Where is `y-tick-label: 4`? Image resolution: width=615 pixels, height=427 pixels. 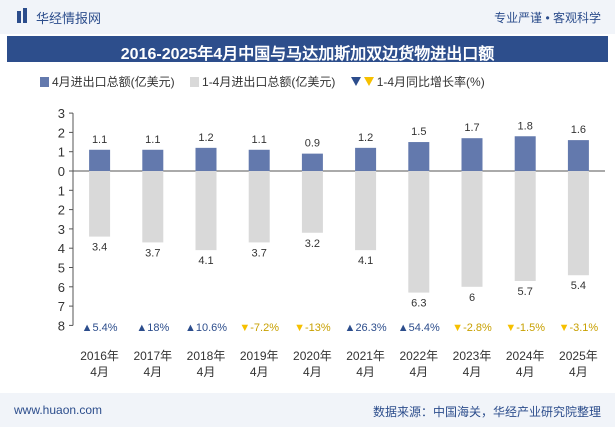
y-tick-label: 4 is located at coordinates (61, 248).